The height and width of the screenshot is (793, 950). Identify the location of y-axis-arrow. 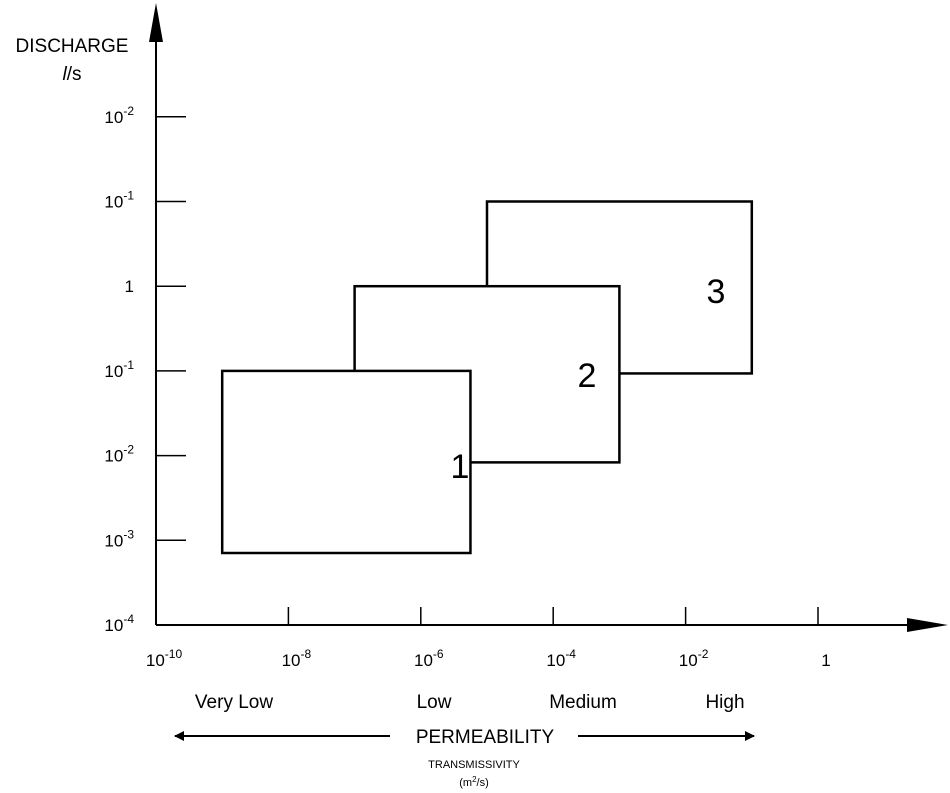
(156, 22).